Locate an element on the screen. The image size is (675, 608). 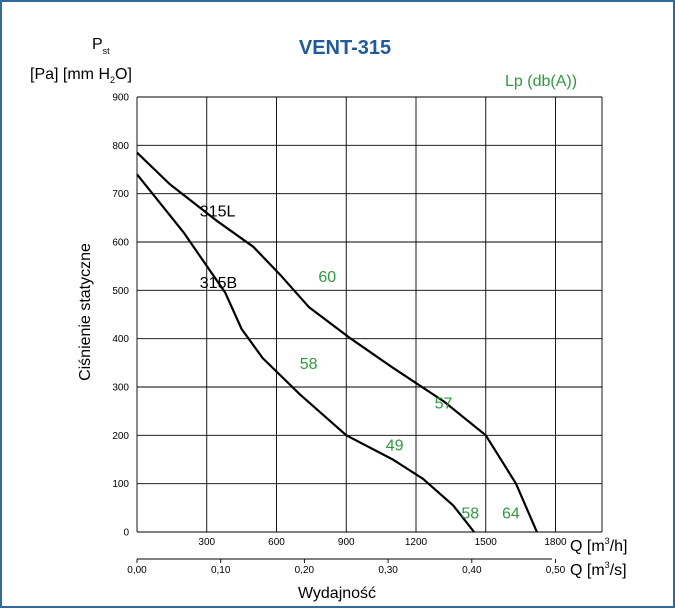
y-tick-label: 100 is located at coordinates (120, 484).